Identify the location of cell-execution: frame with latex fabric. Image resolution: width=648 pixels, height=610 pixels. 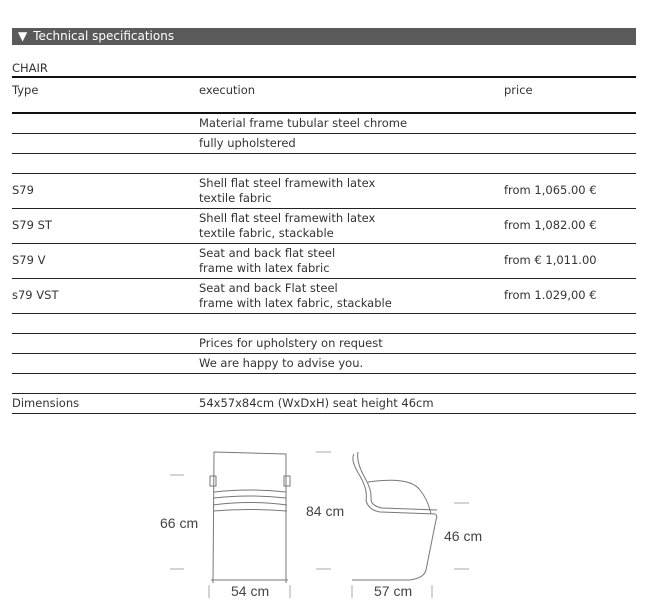
(264, 268).